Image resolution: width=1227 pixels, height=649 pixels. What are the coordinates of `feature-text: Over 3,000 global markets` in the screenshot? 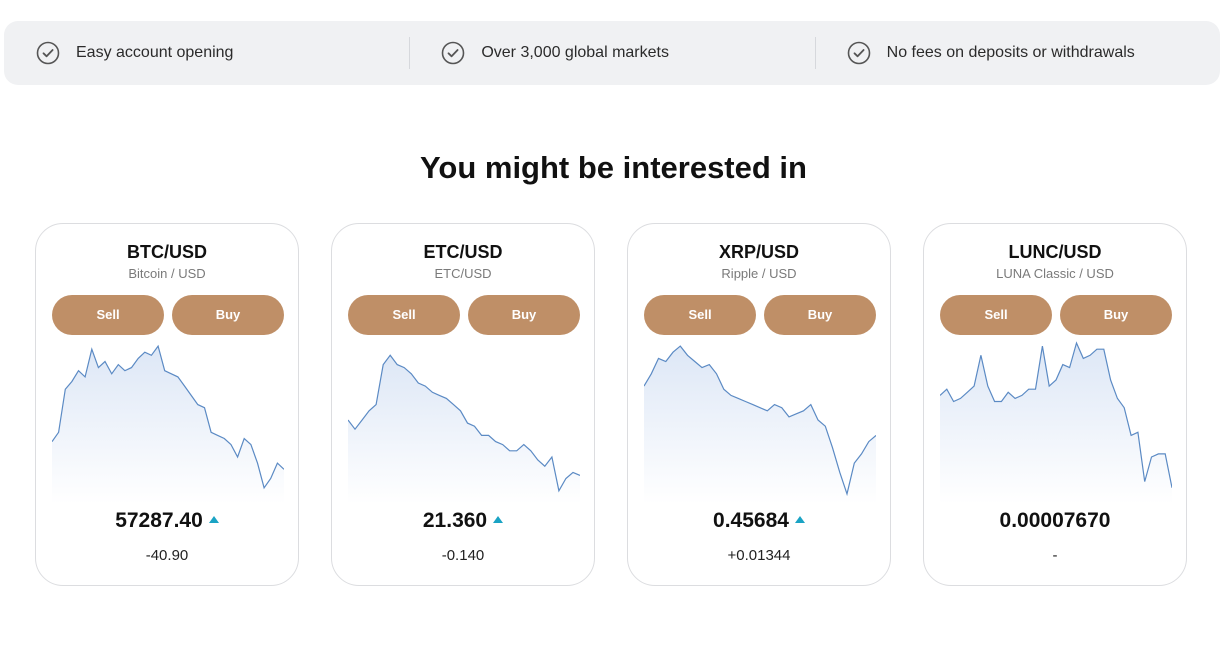 It's located at (575, 52).